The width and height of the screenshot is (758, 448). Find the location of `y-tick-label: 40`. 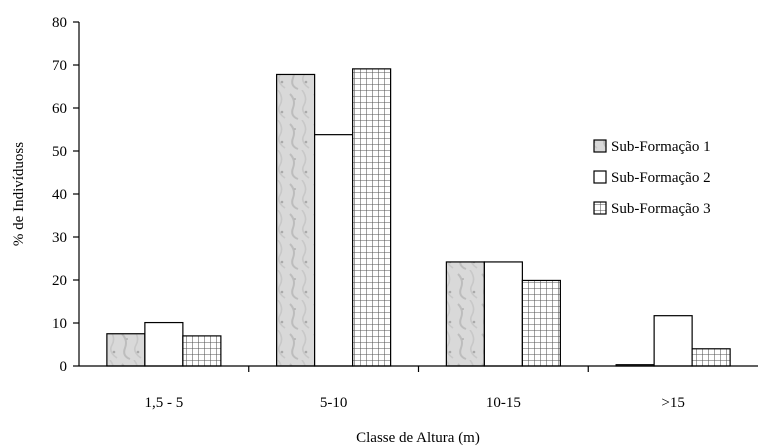

y-tick-label: 40 is located at coordinates (59, 195).